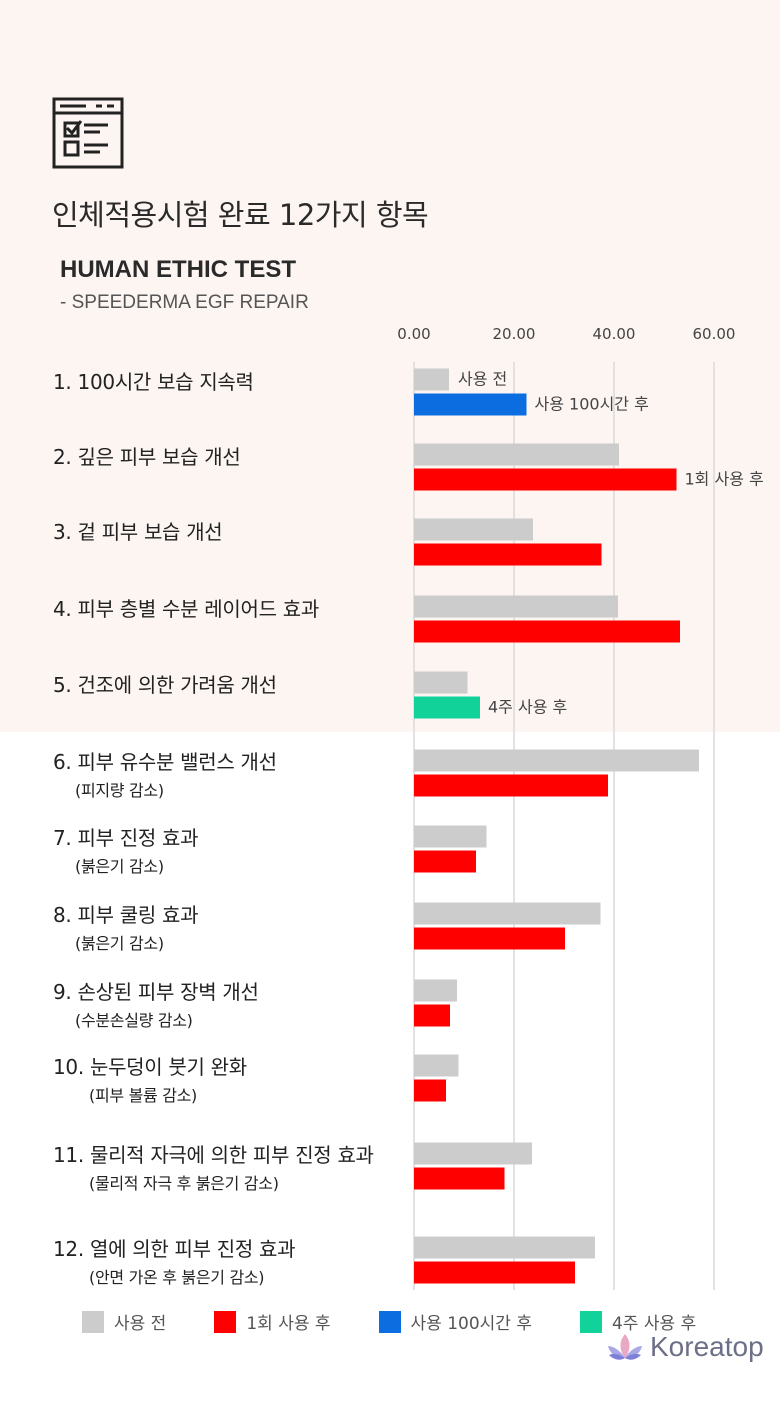 This screenshot has width=780, height=1404. Describe the element at coordinates (174, 1249) in the screenshot. I see `category-label-main: 12. 열에 의한 피부 진정 효과` at that location.